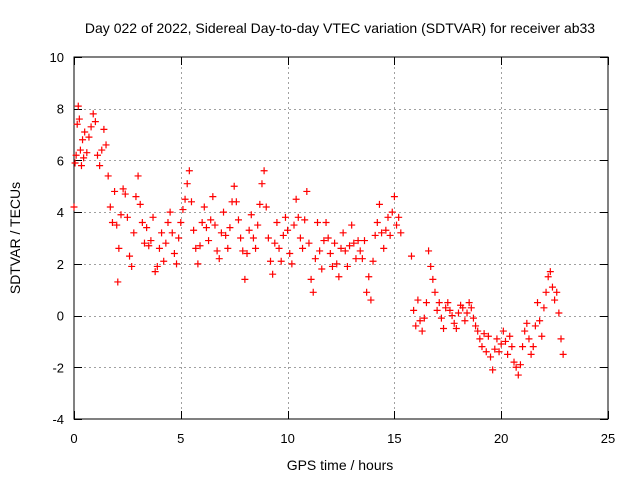  What do you see at coordinates (60, 212) in the screenshot?
I see `y-tick-label: 4` at bounding box center [60, 212].